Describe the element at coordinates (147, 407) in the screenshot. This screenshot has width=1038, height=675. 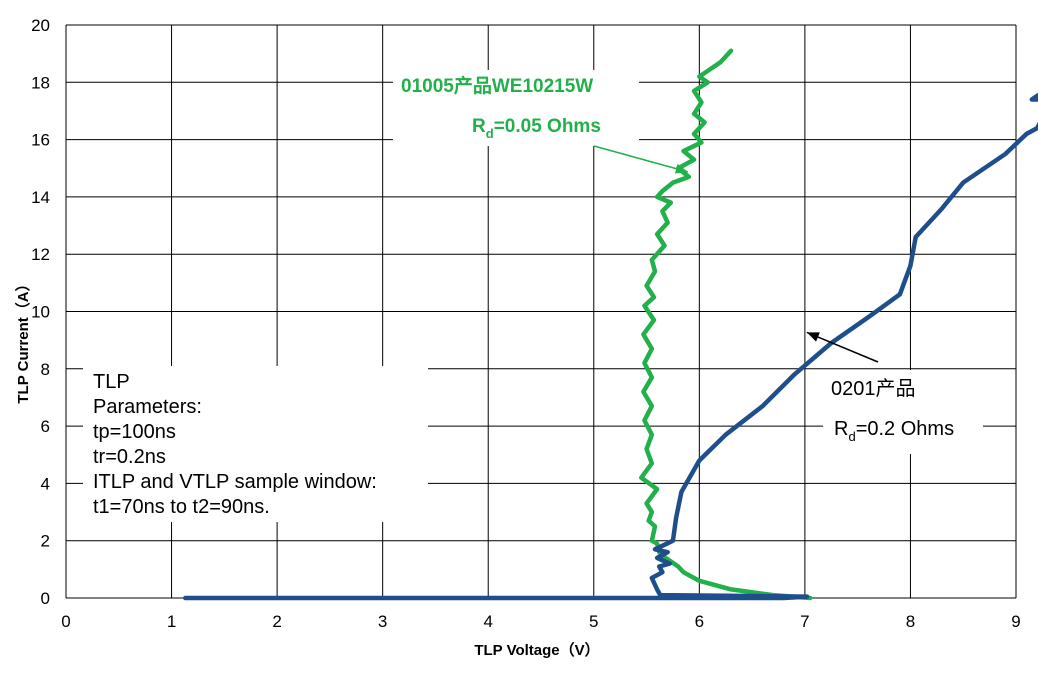
I see `param-line-2: Parameters:` at that location.